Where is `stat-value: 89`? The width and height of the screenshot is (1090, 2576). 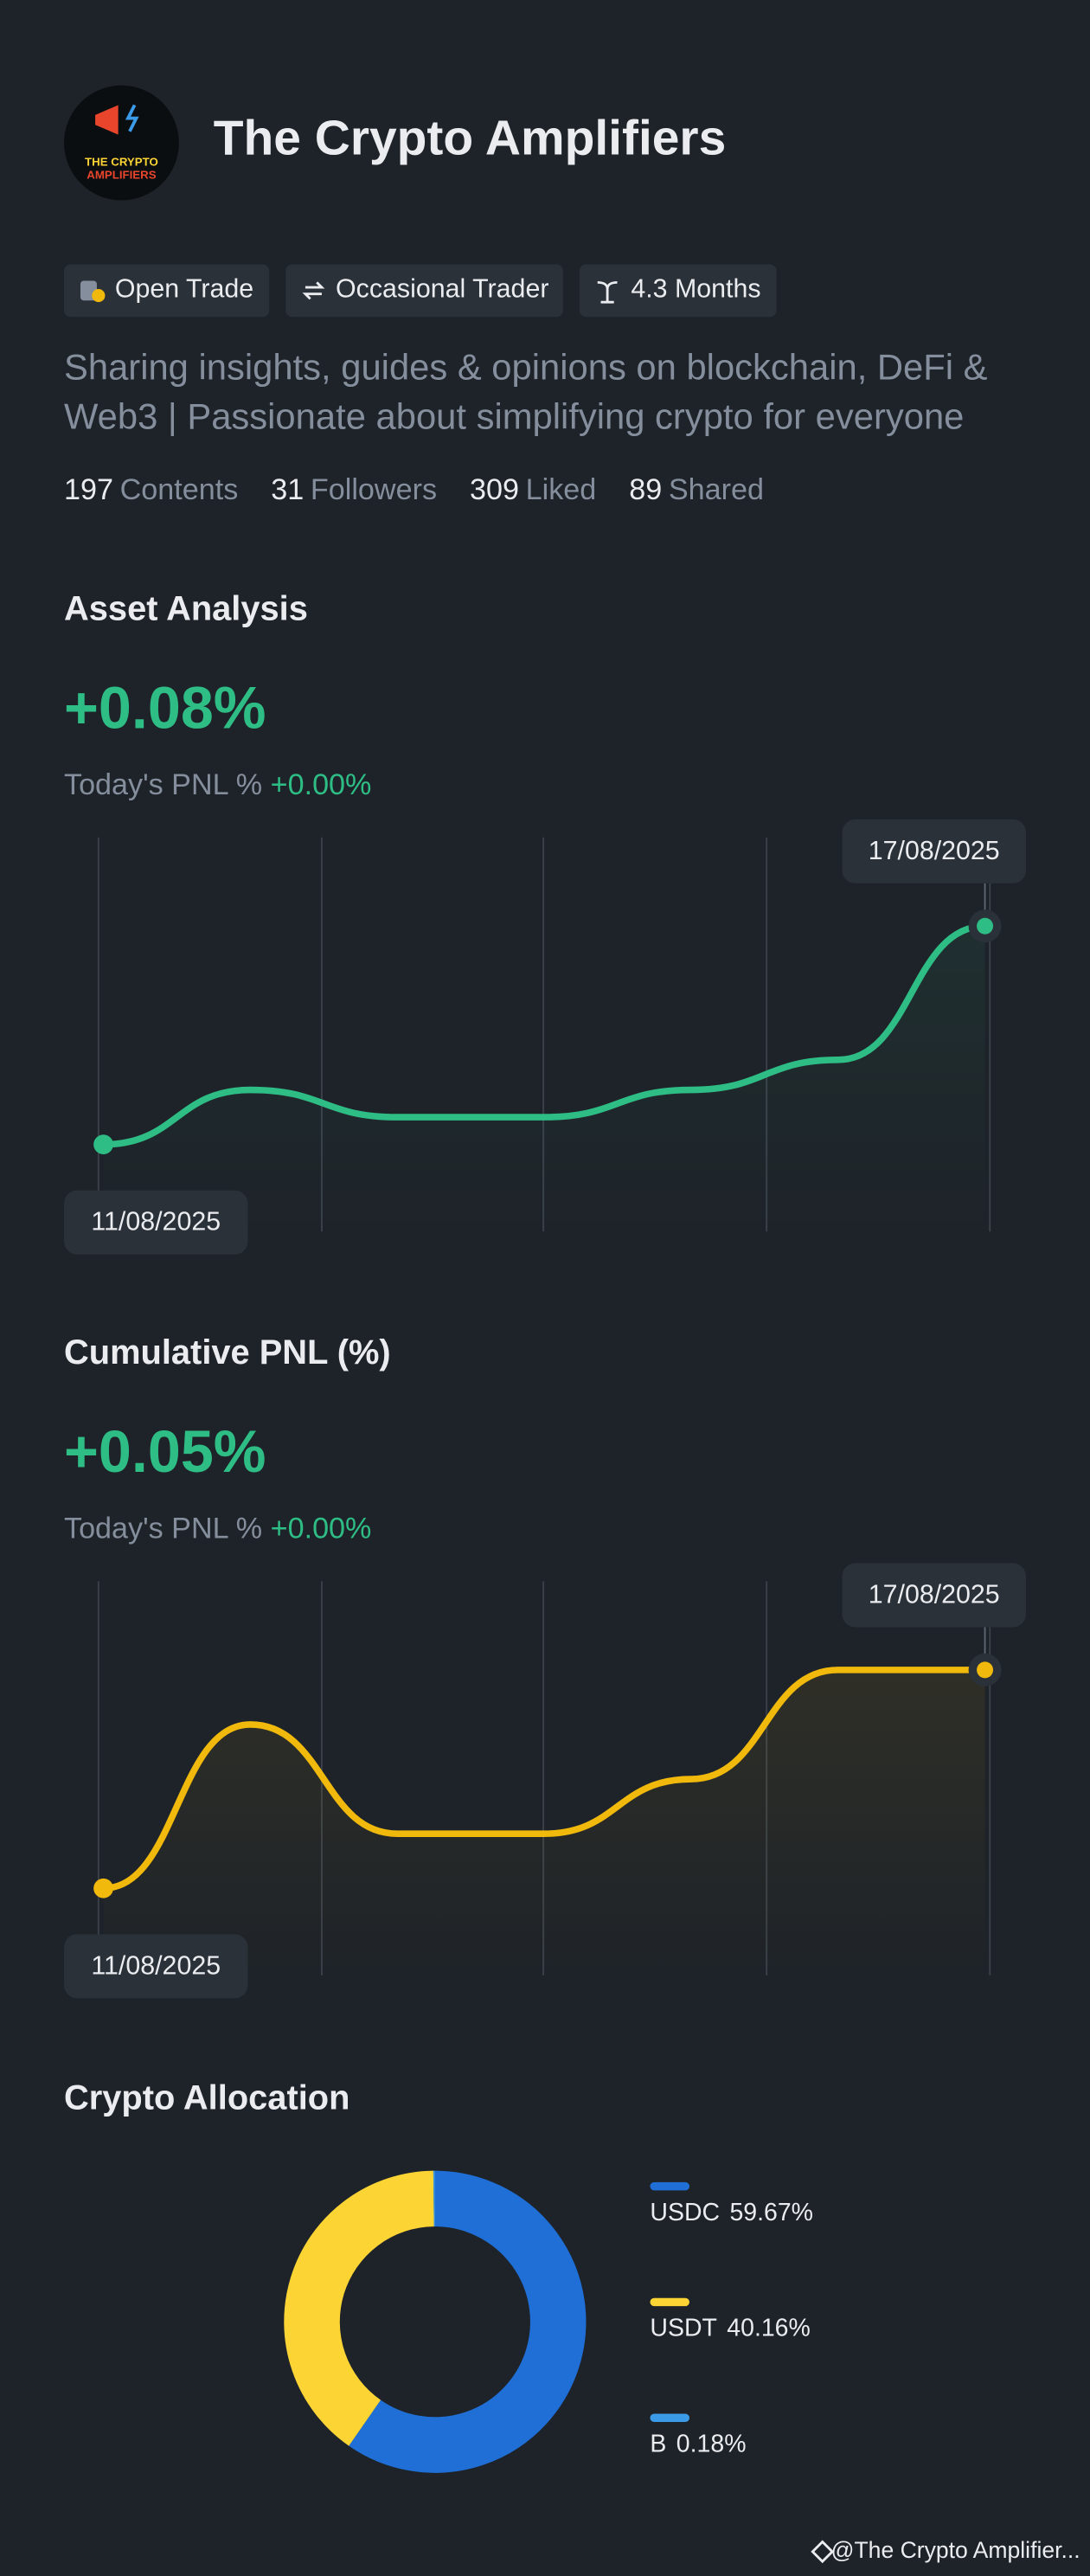 stat-value: 89 is located at coordinates (646, 489).